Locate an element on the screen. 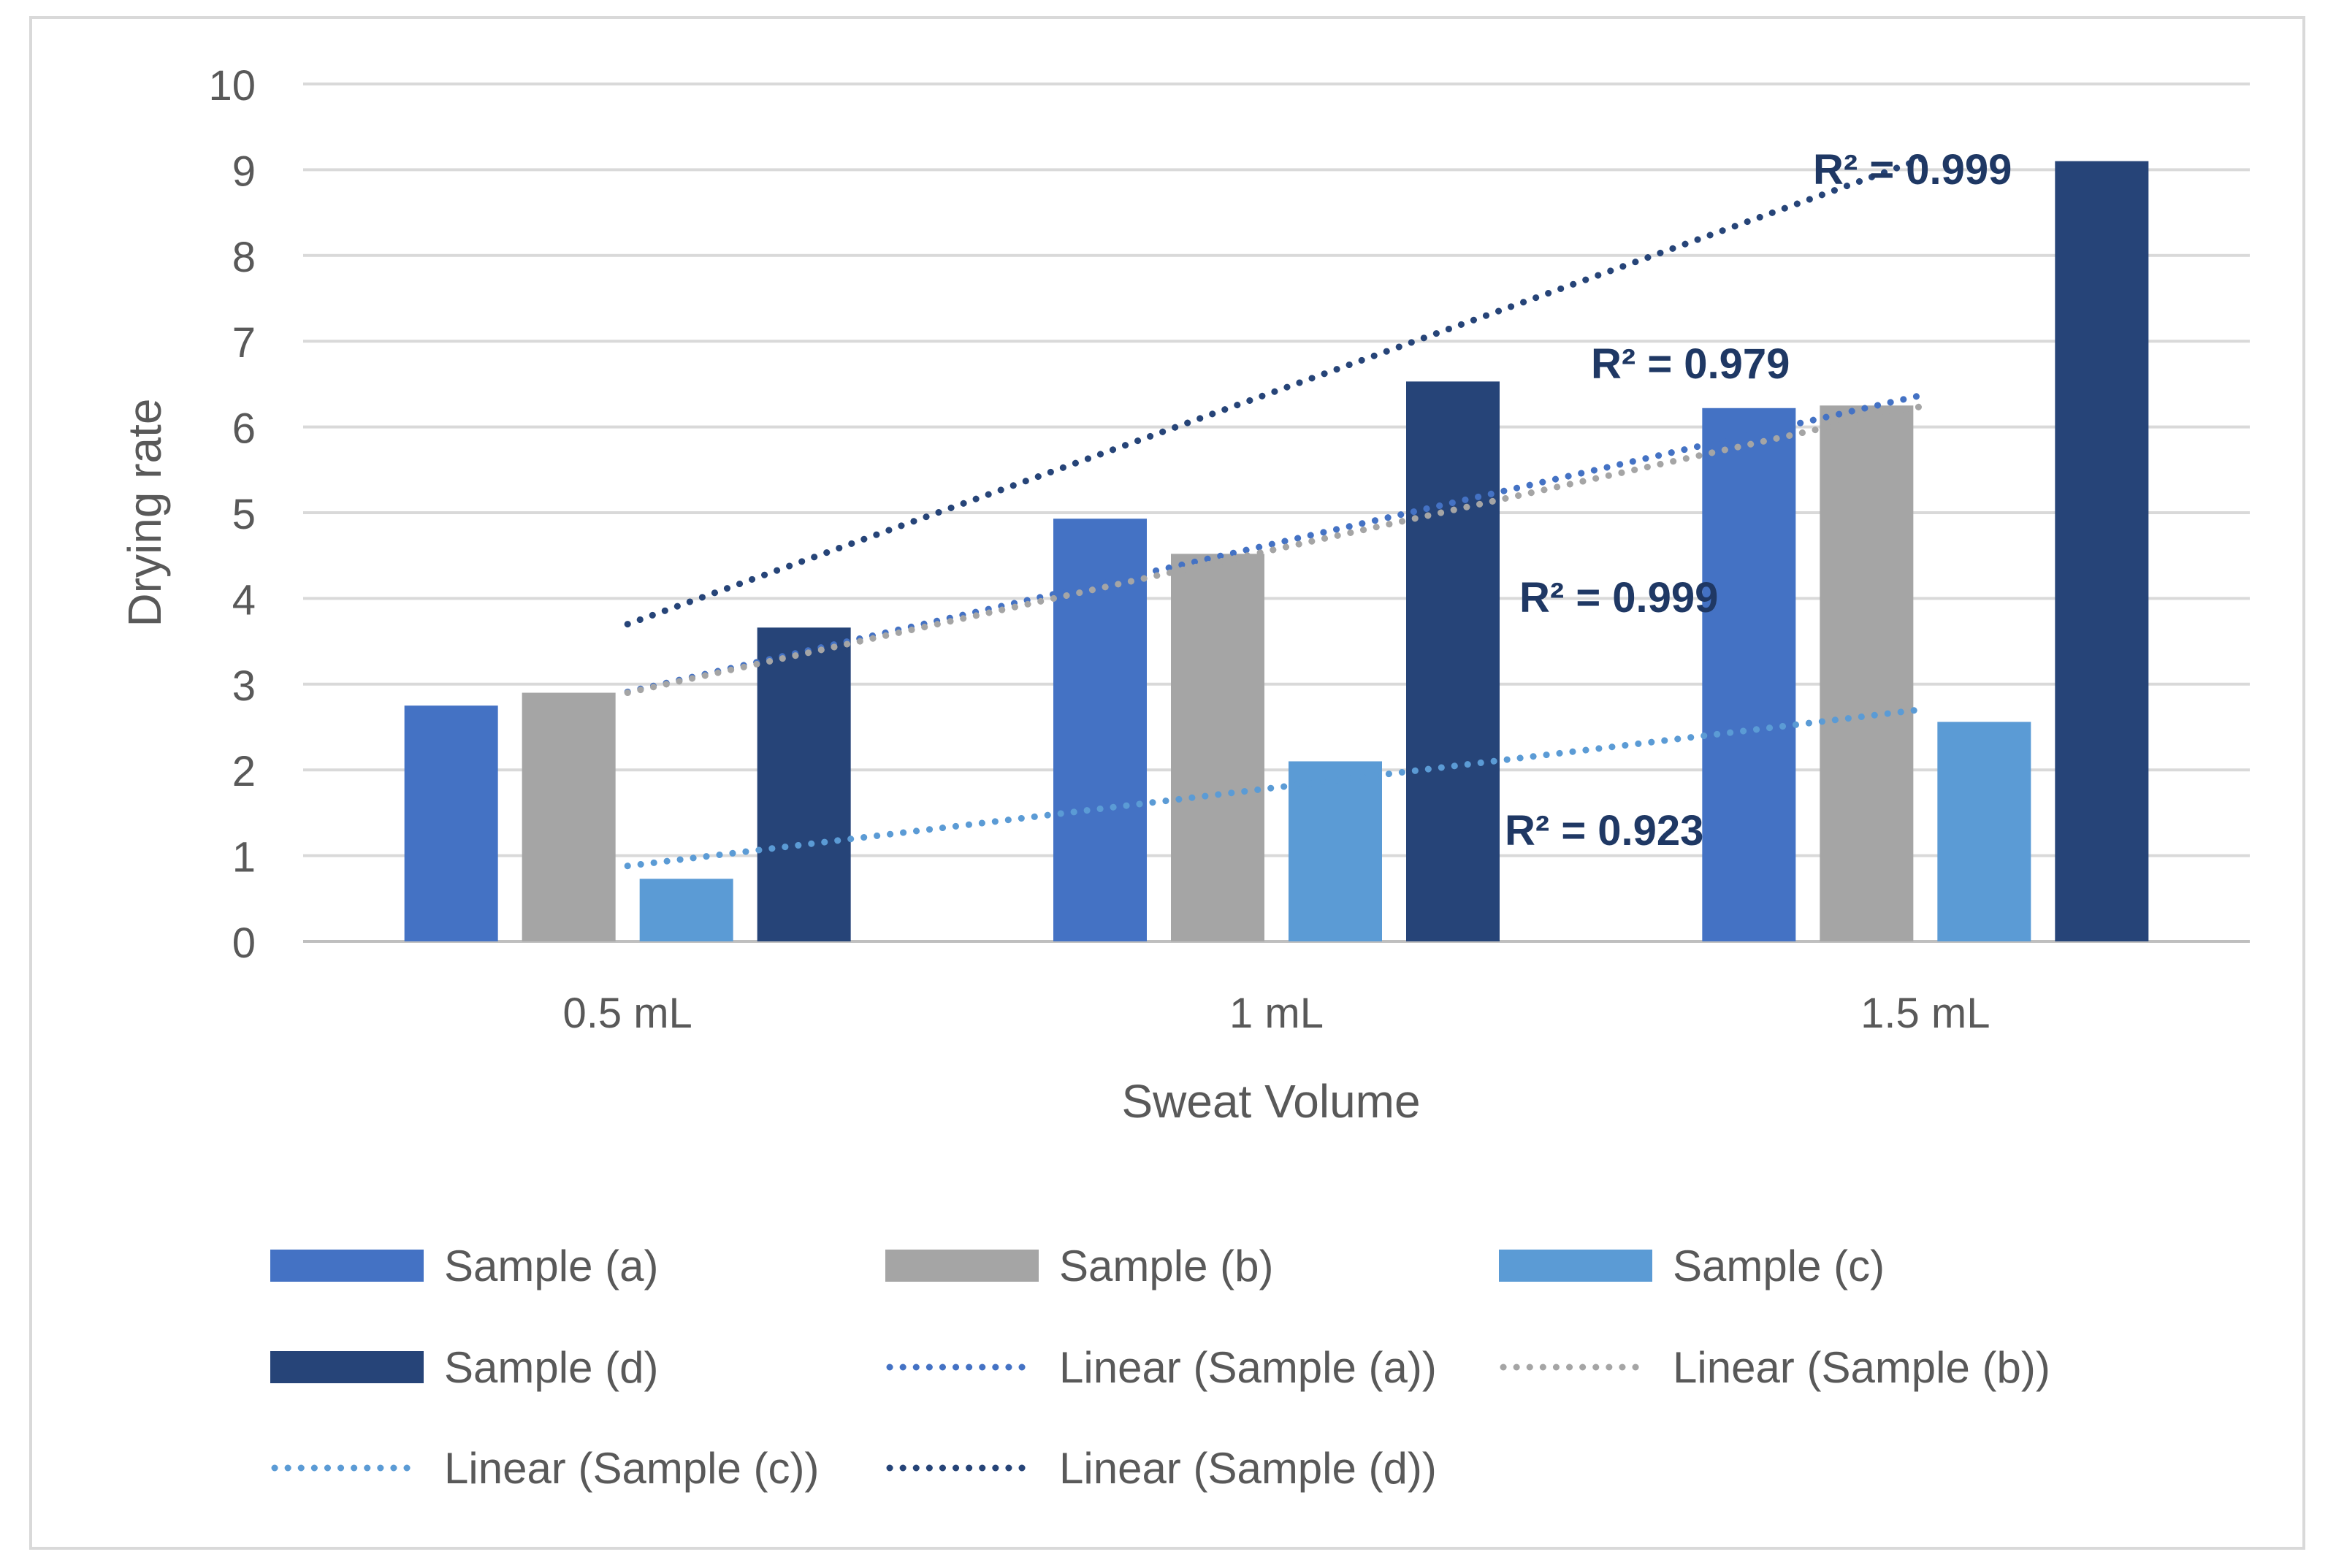 This screenshot has width=2336, height=1568. x-tick-label: 0.5 mL is located at coordinates (627, 1013).